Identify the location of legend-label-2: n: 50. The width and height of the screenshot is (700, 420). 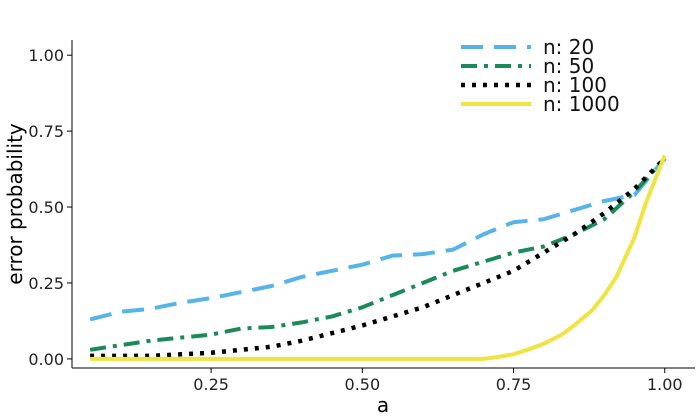
(568, 66).